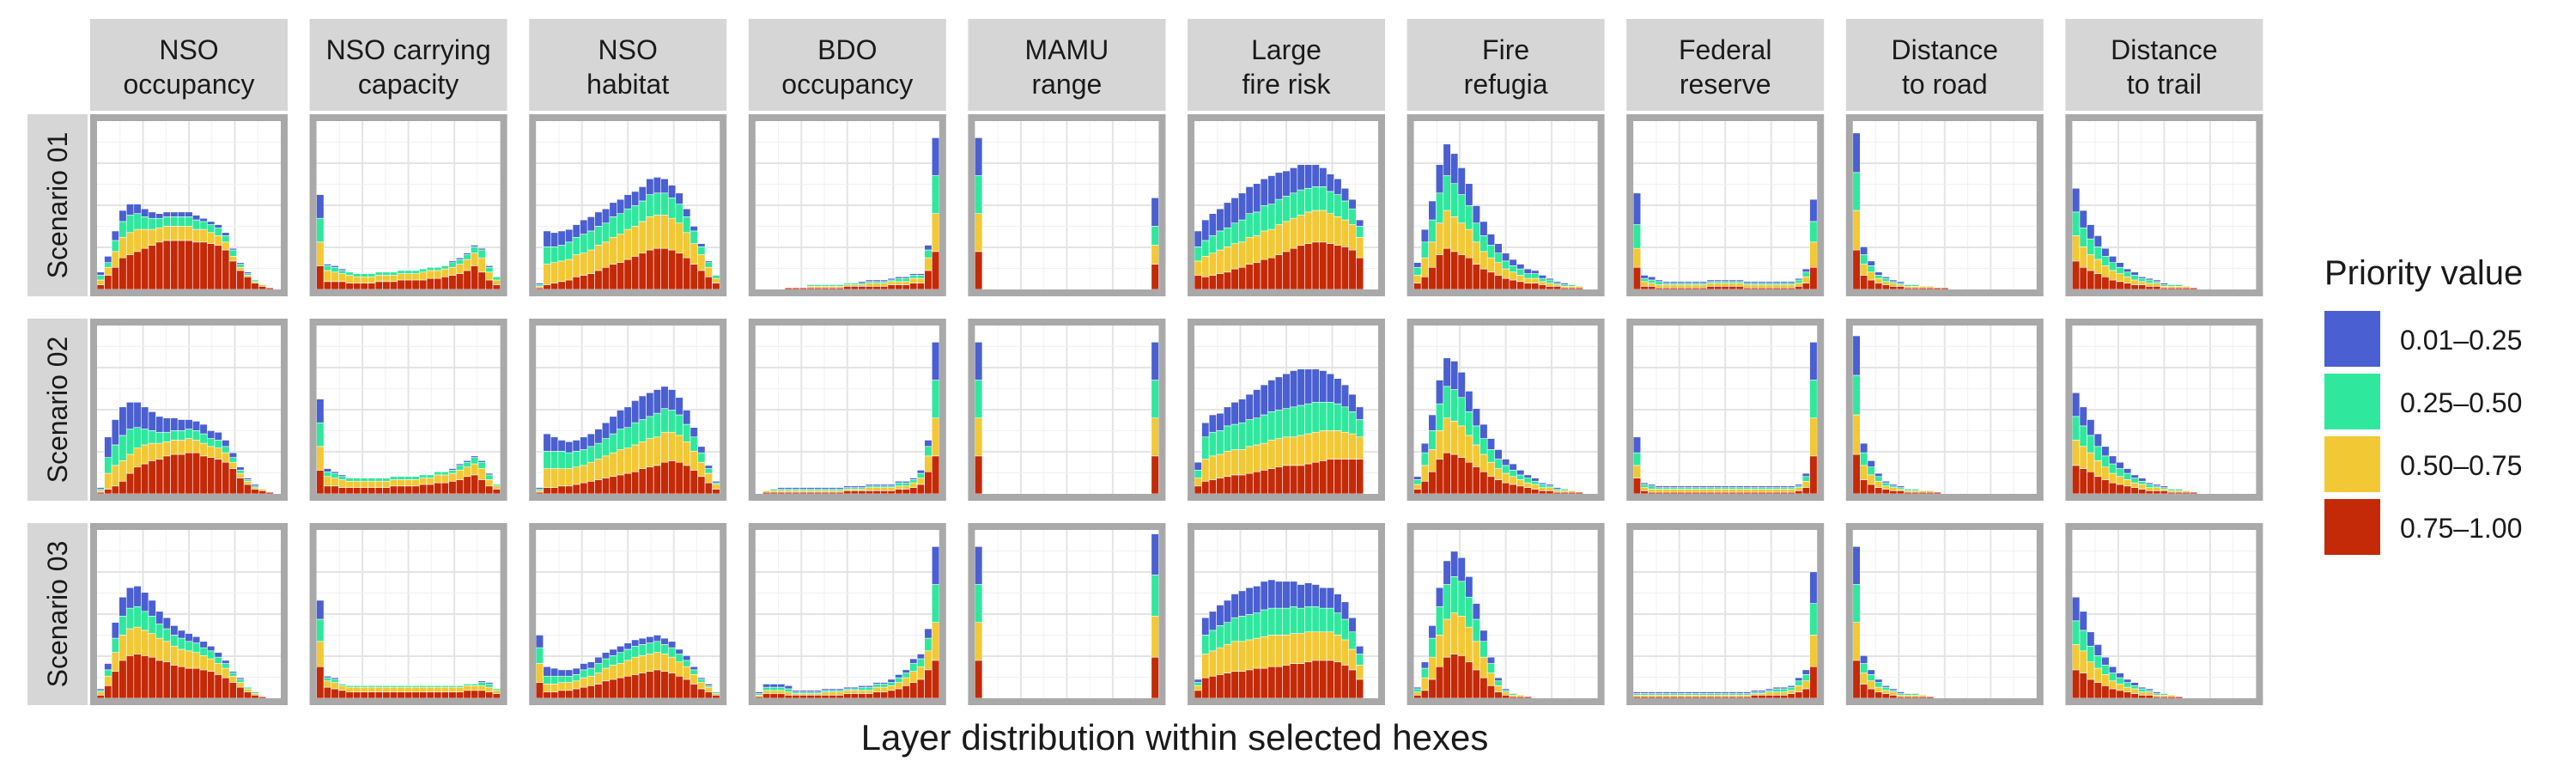 Image resolution: width=2576 pixels, height=773 pixels. What do you see at coordinates (409, 84) in the screenshot?
I see `strip-label-line2: capacity` at bounding box center [409, 84].